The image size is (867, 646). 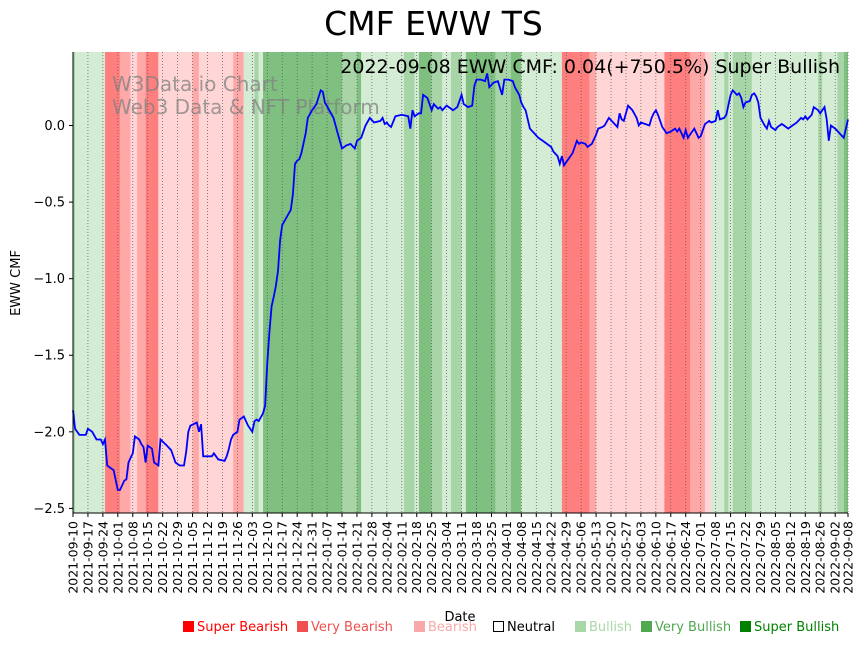 I want to click on x-tick-label: 2021-11-19, so click(x=222, y=557).